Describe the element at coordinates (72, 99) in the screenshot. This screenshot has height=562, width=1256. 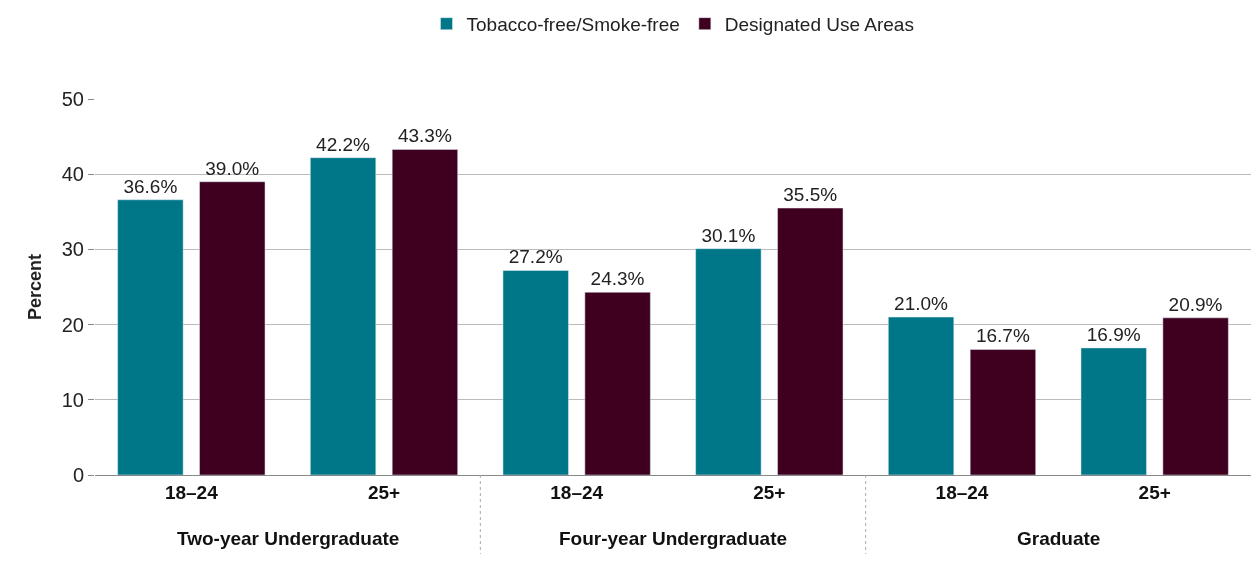
I see `y-tick-label: 50` at that location.